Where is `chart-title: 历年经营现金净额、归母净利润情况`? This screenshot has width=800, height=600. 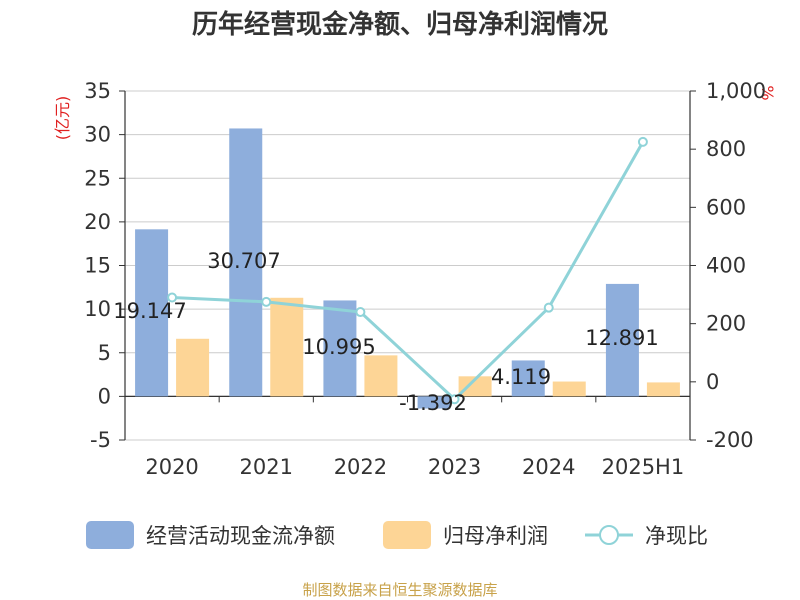 chart-title: 历年经营现金净额、归母净利润情况 is located at coordinates (400, 24).